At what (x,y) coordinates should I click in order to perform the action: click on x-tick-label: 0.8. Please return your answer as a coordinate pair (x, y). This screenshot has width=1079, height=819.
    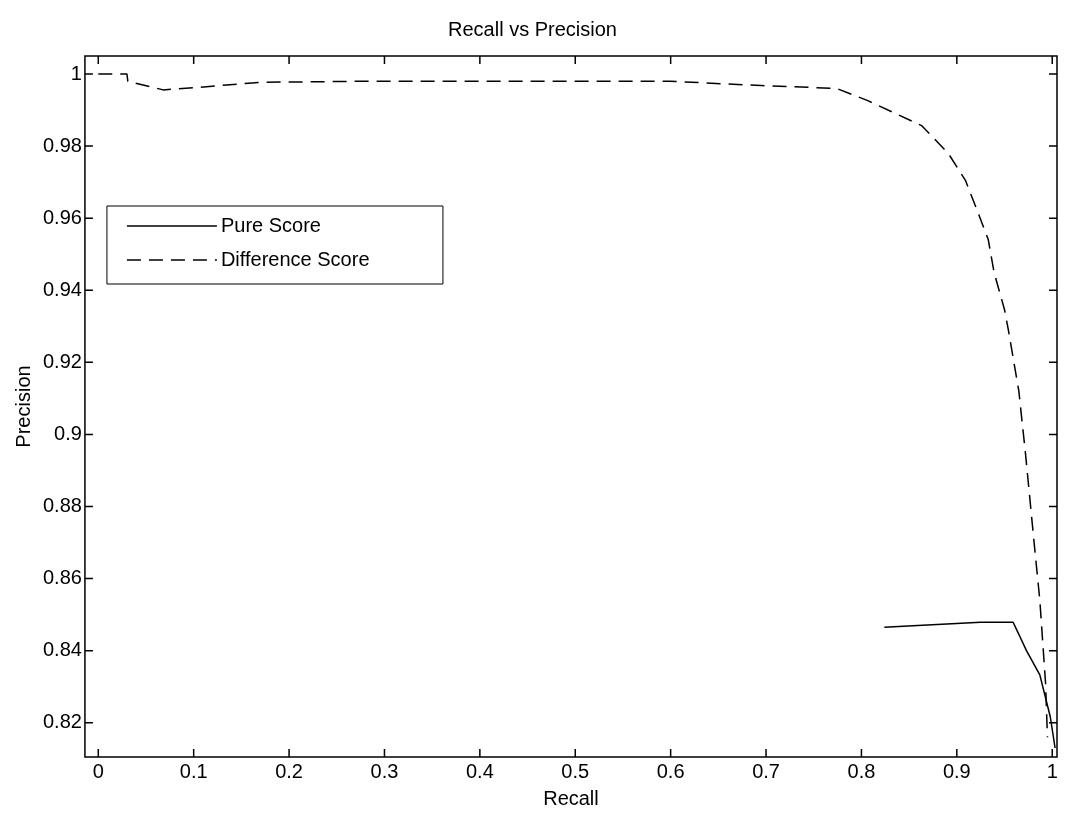
    Looking at the image, I should click on (861, 770).